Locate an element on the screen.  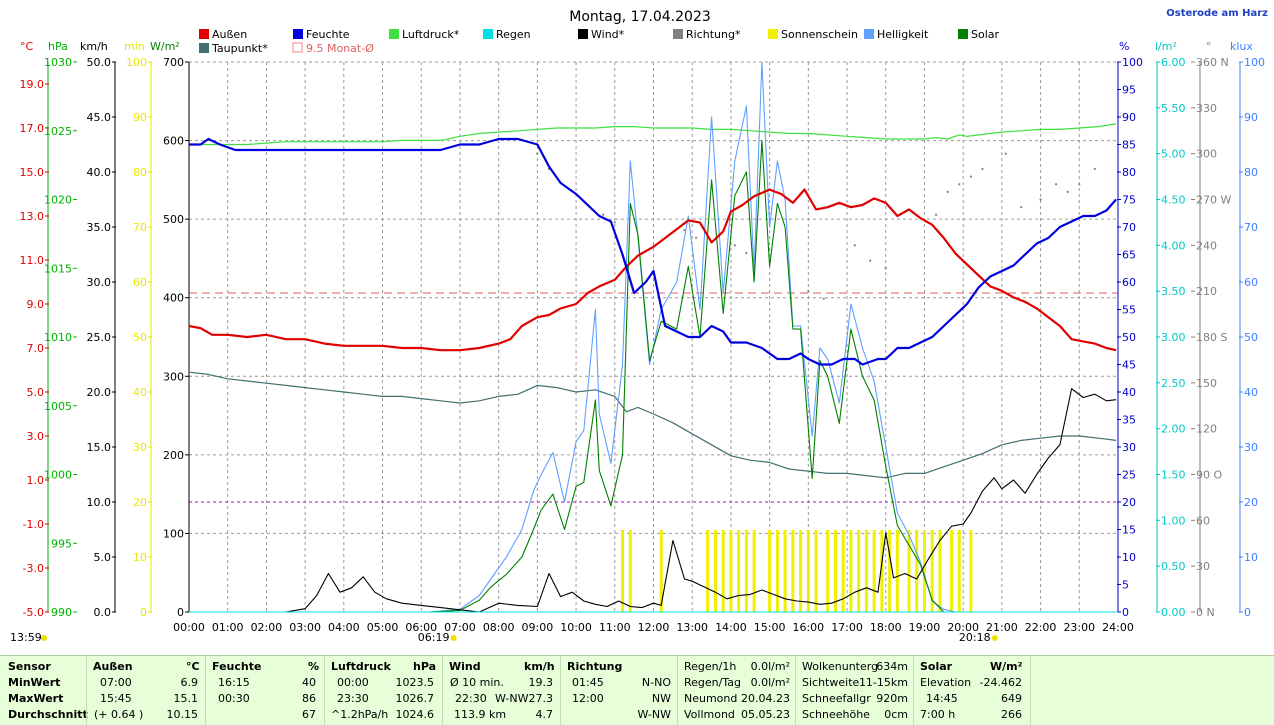
row-label-avg: Durchschnitt is located at coordinates (48, 714).